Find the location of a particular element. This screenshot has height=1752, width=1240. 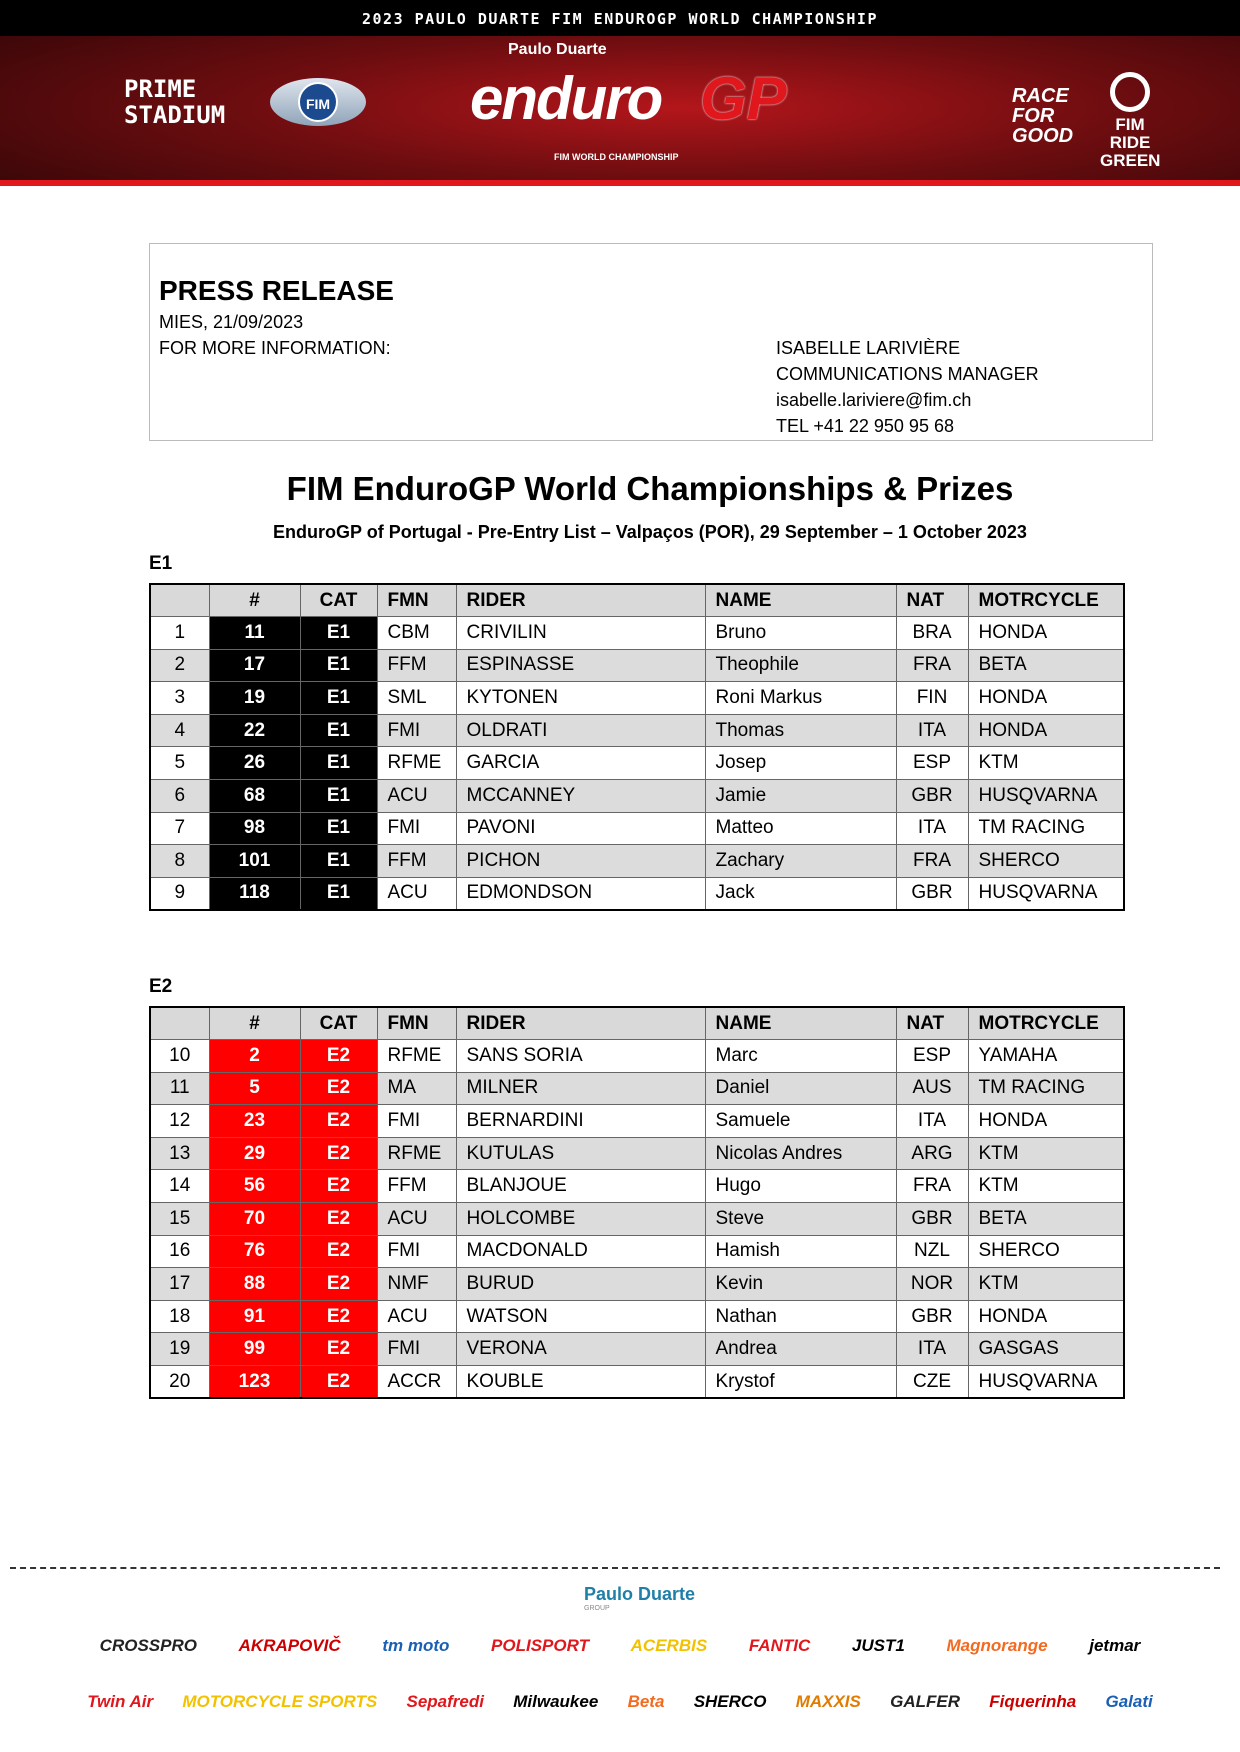

cell: 70 is located at coordinates (254, 1219).